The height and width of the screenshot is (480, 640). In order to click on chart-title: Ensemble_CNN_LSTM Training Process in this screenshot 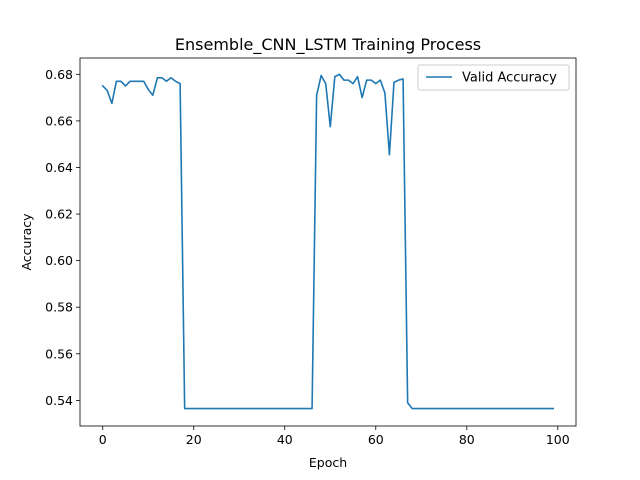, I will do `click(328, 45)`.